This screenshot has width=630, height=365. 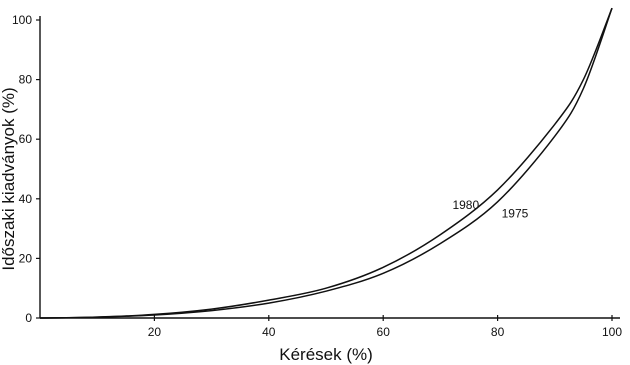 I want to click on x-tick-label: 80, so click(x=498, y=332).